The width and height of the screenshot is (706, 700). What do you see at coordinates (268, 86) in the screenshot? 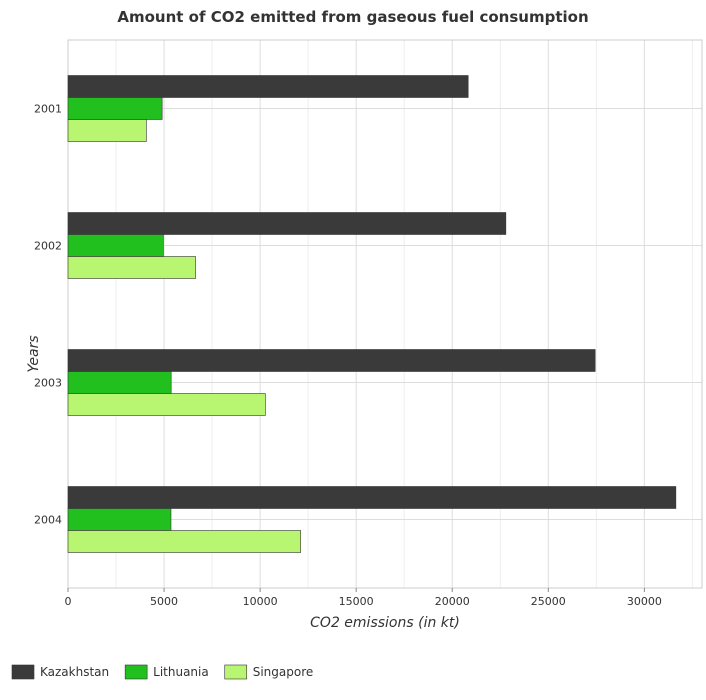
I see `bar-kazakhstan-2001` at bounding box center [268, 86].